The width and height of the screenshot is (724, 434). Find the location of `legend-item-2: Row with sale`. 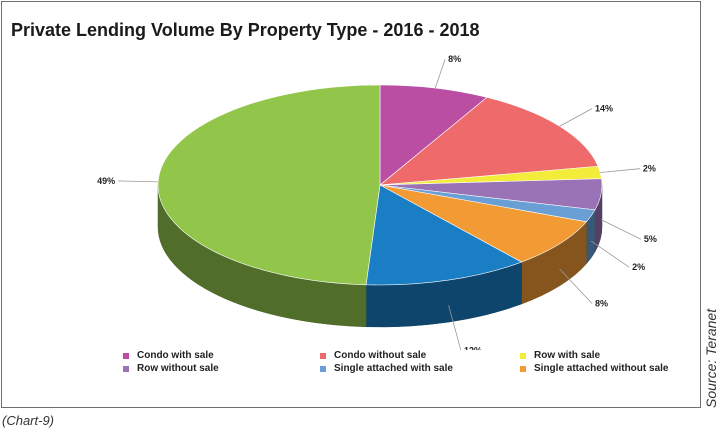

legend-item-2: Row with sale is located at coordinates (560, 355).